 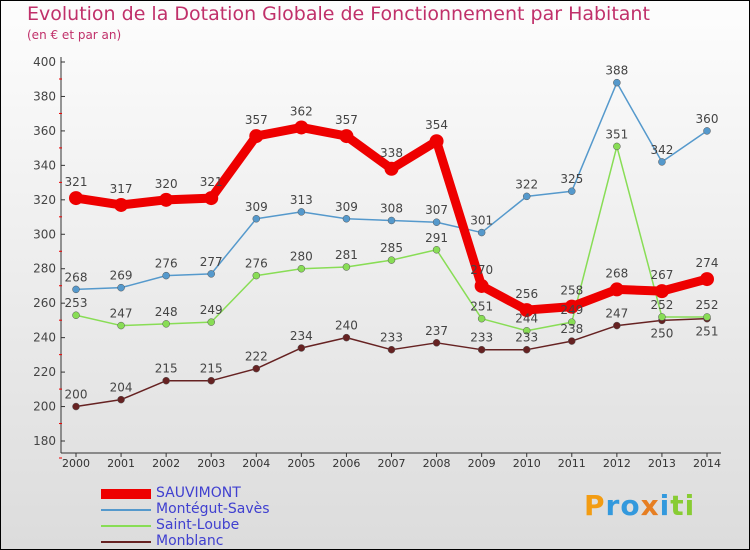 What do you see at coordinates (166, 264) in the screenshot?
I see `data-label: 276` at bounding box center [166, 264].